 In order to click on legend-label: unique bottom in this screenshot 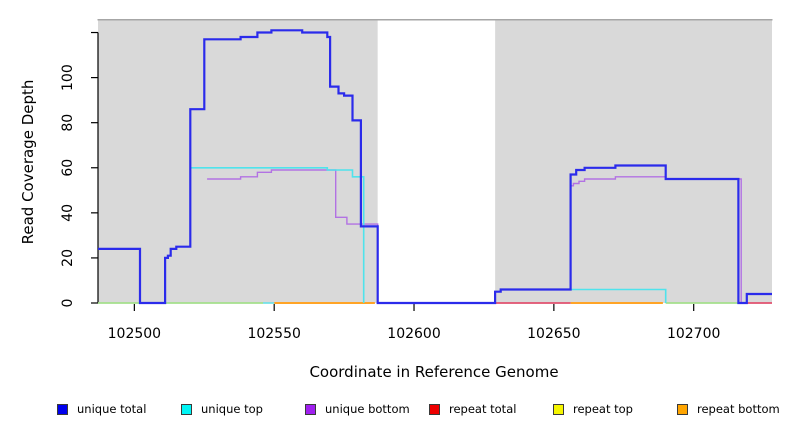, I will do `click(367, 409)`.